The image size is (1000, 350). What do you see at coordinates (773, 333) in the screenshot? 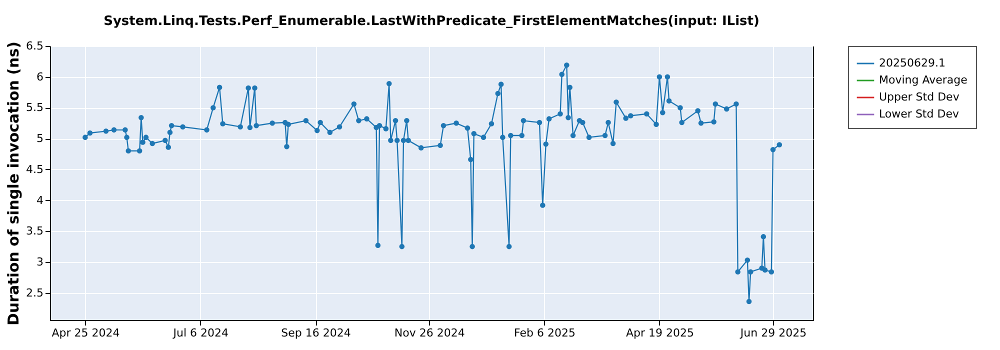
I see `x-tick-label: Jun 29 2025` at bounding box center [773, 333].